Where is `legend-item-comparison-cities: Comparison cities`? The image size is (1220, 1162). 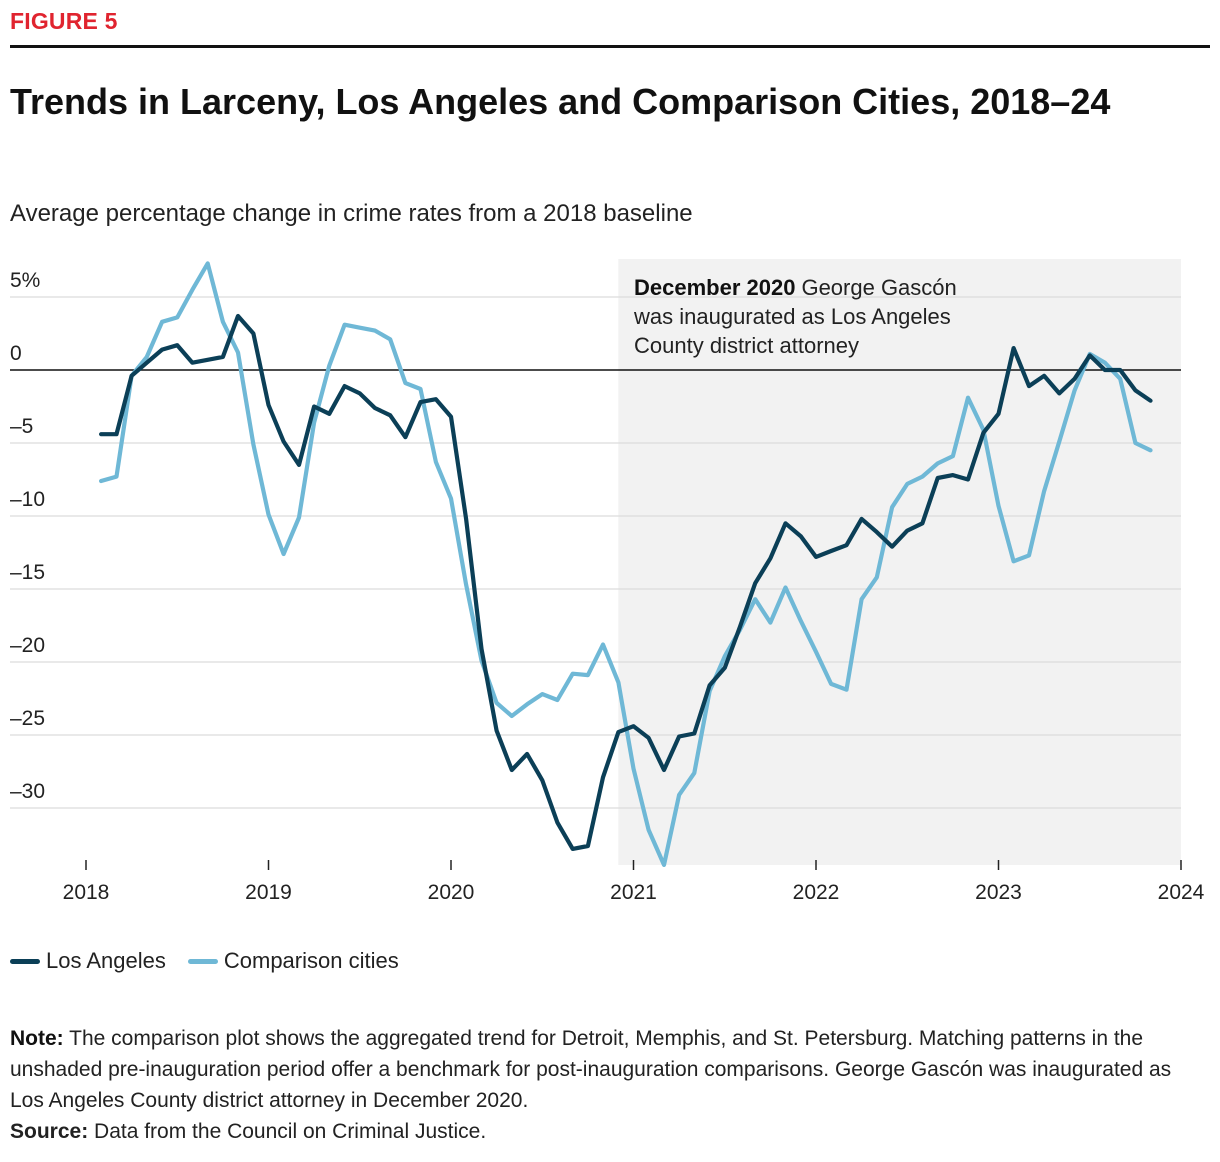 legend-item-comparison-cities: Comparison cities is located at coordinates (293, 961).